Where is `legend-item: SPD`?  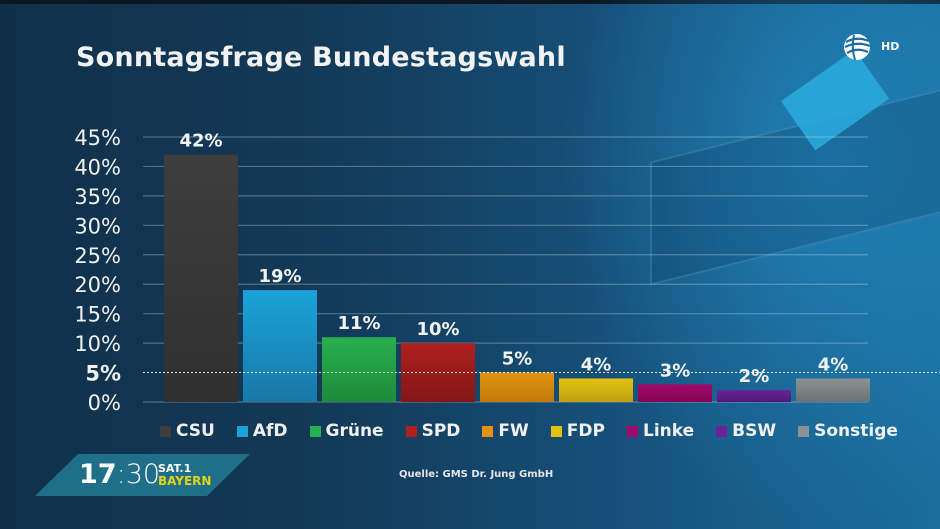 legend-item: SPD is located at coordinates (433, 431).